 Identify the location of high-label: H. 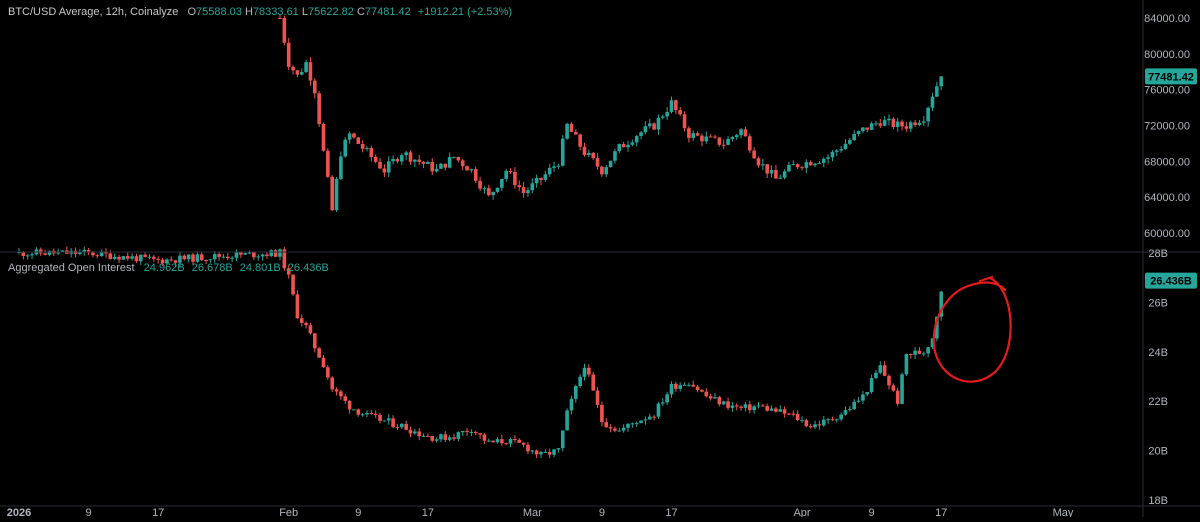
(248, 12).